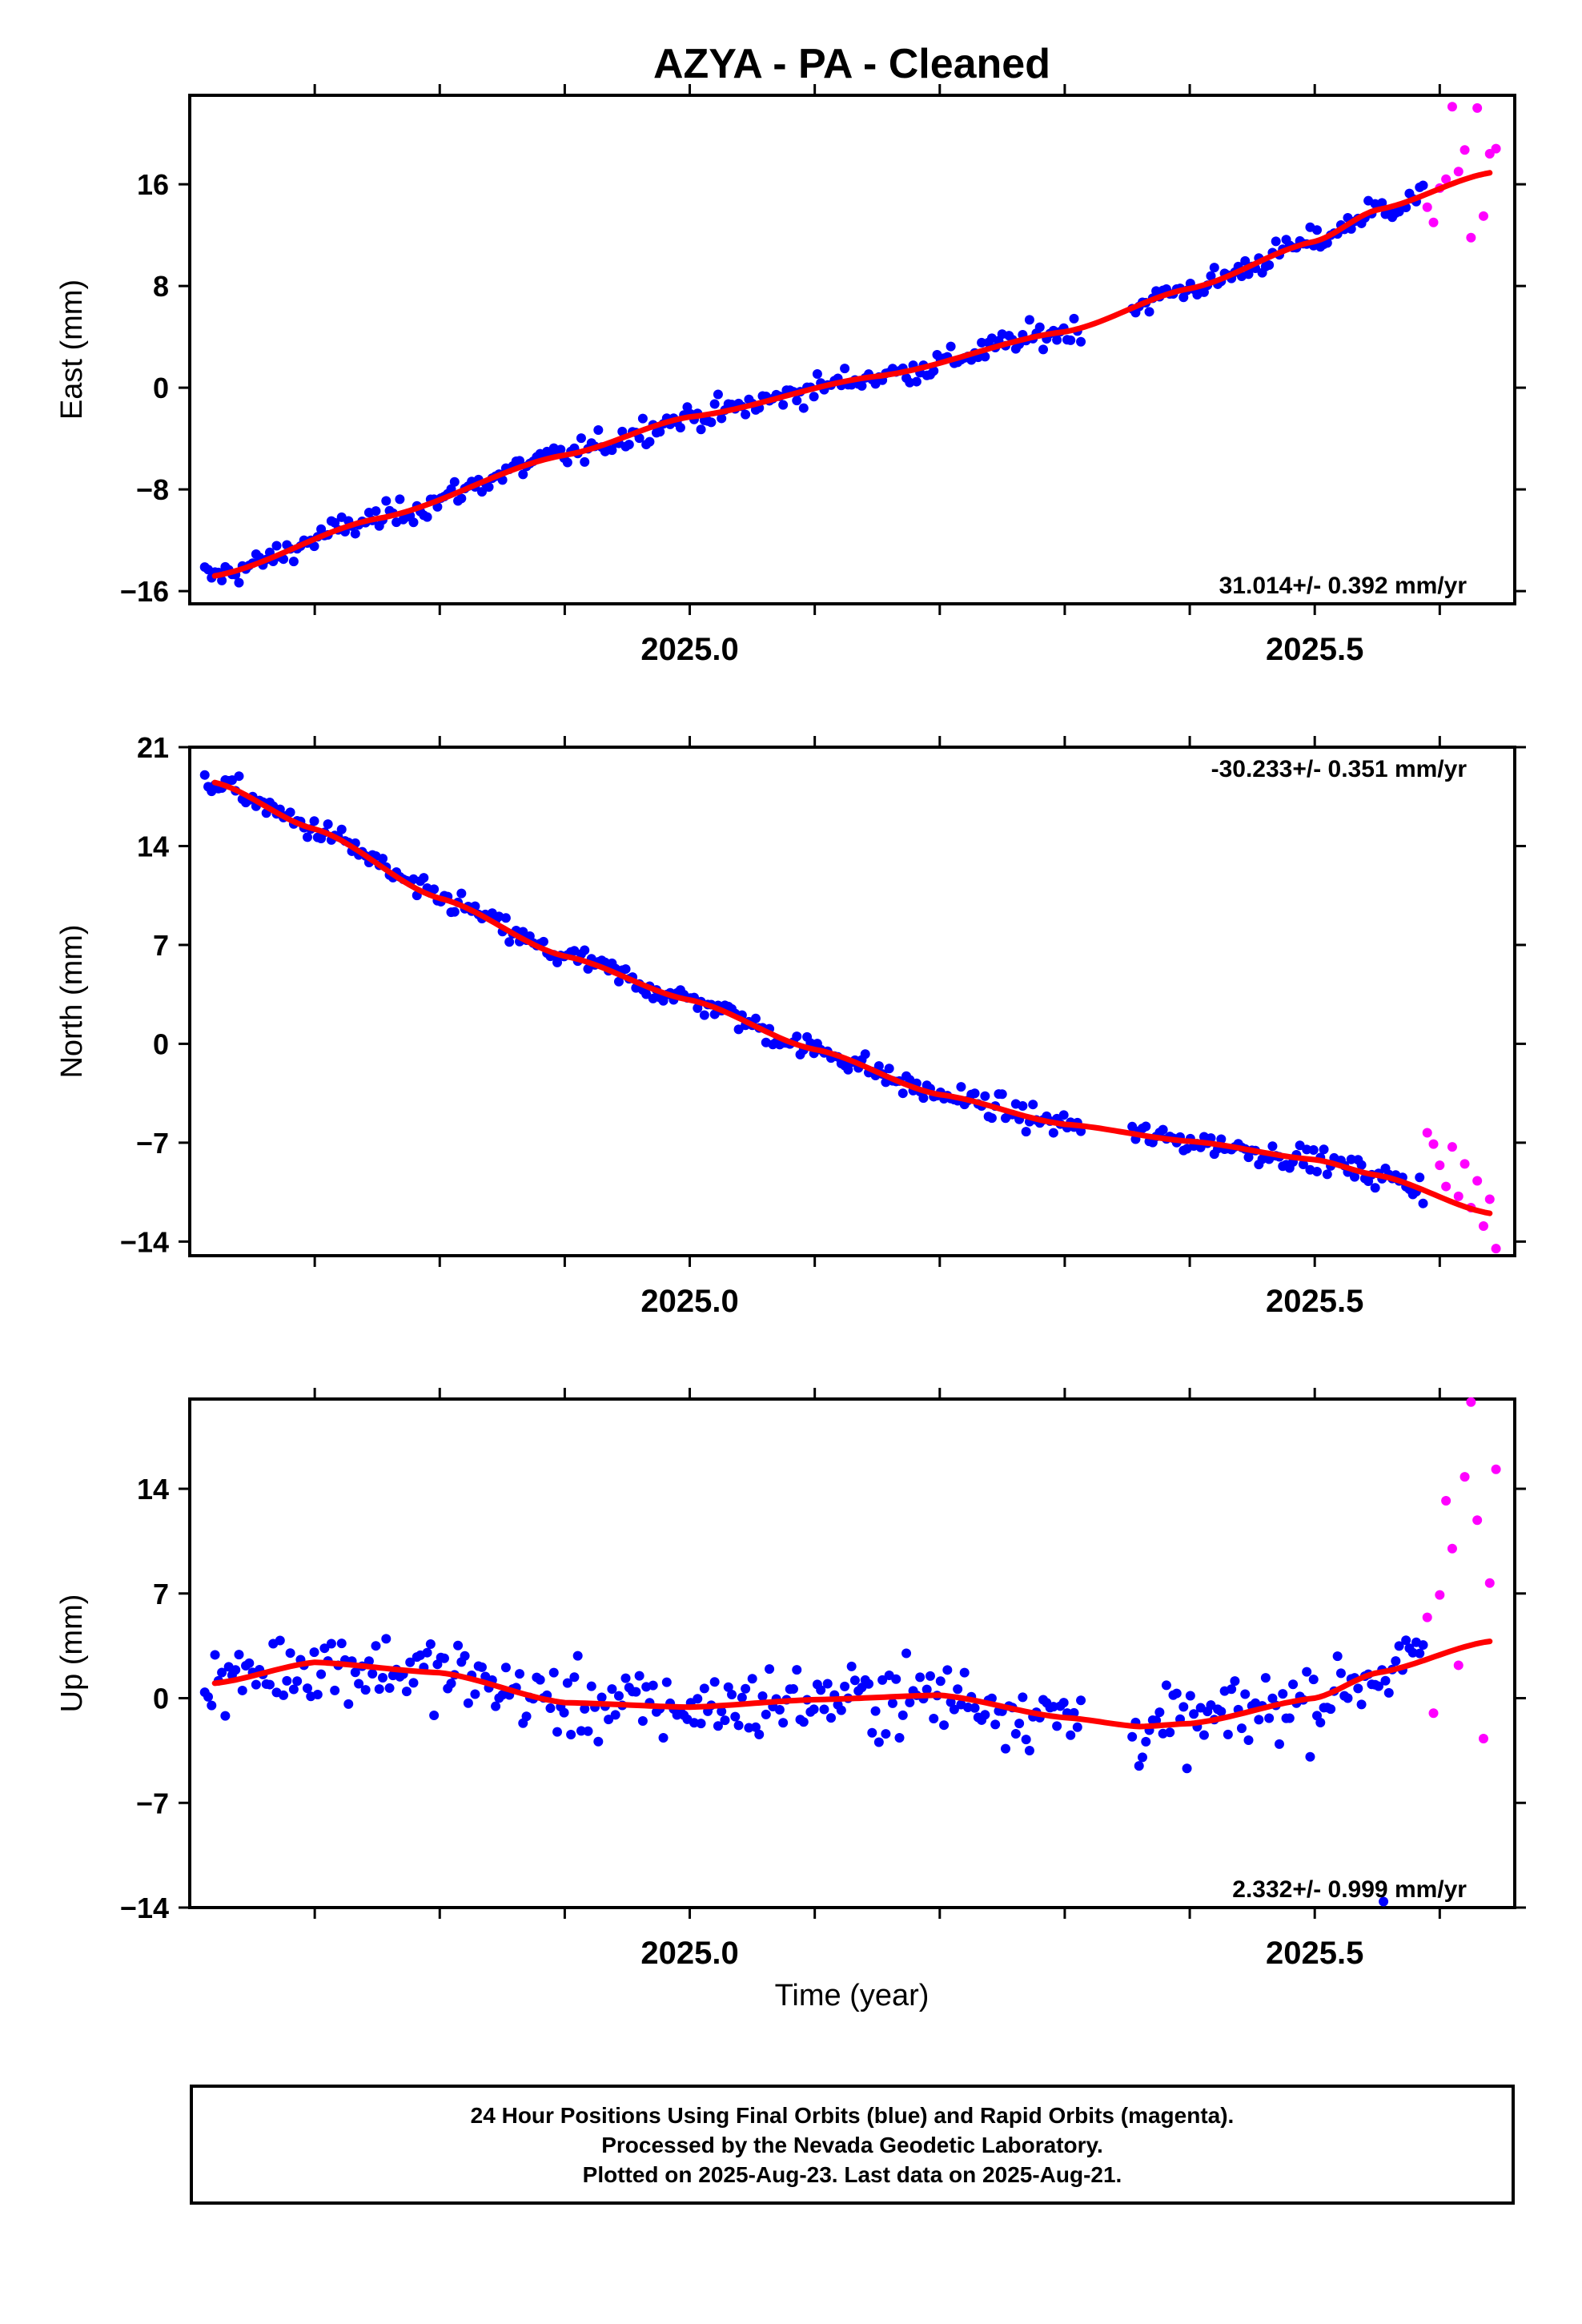  I want to click on north-y-axis-label: North (mm), so click(72, 1001).